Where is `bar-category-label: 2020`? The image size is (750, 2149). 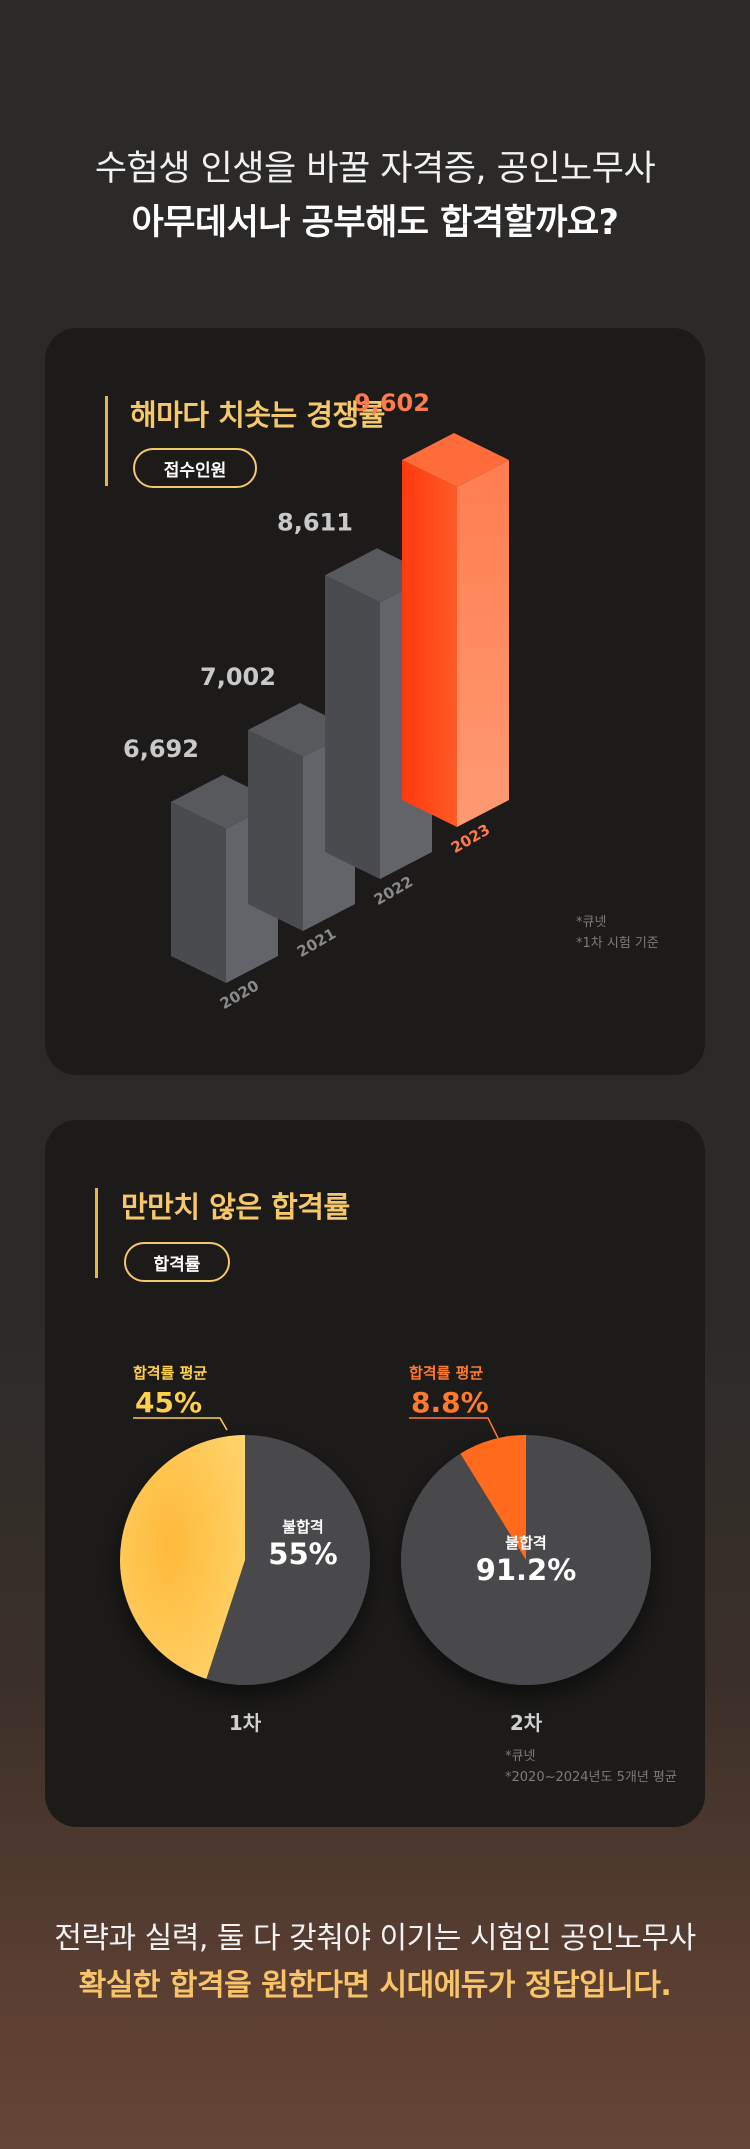 bar-category-label: 2020 is located at coordinates (239, 994).